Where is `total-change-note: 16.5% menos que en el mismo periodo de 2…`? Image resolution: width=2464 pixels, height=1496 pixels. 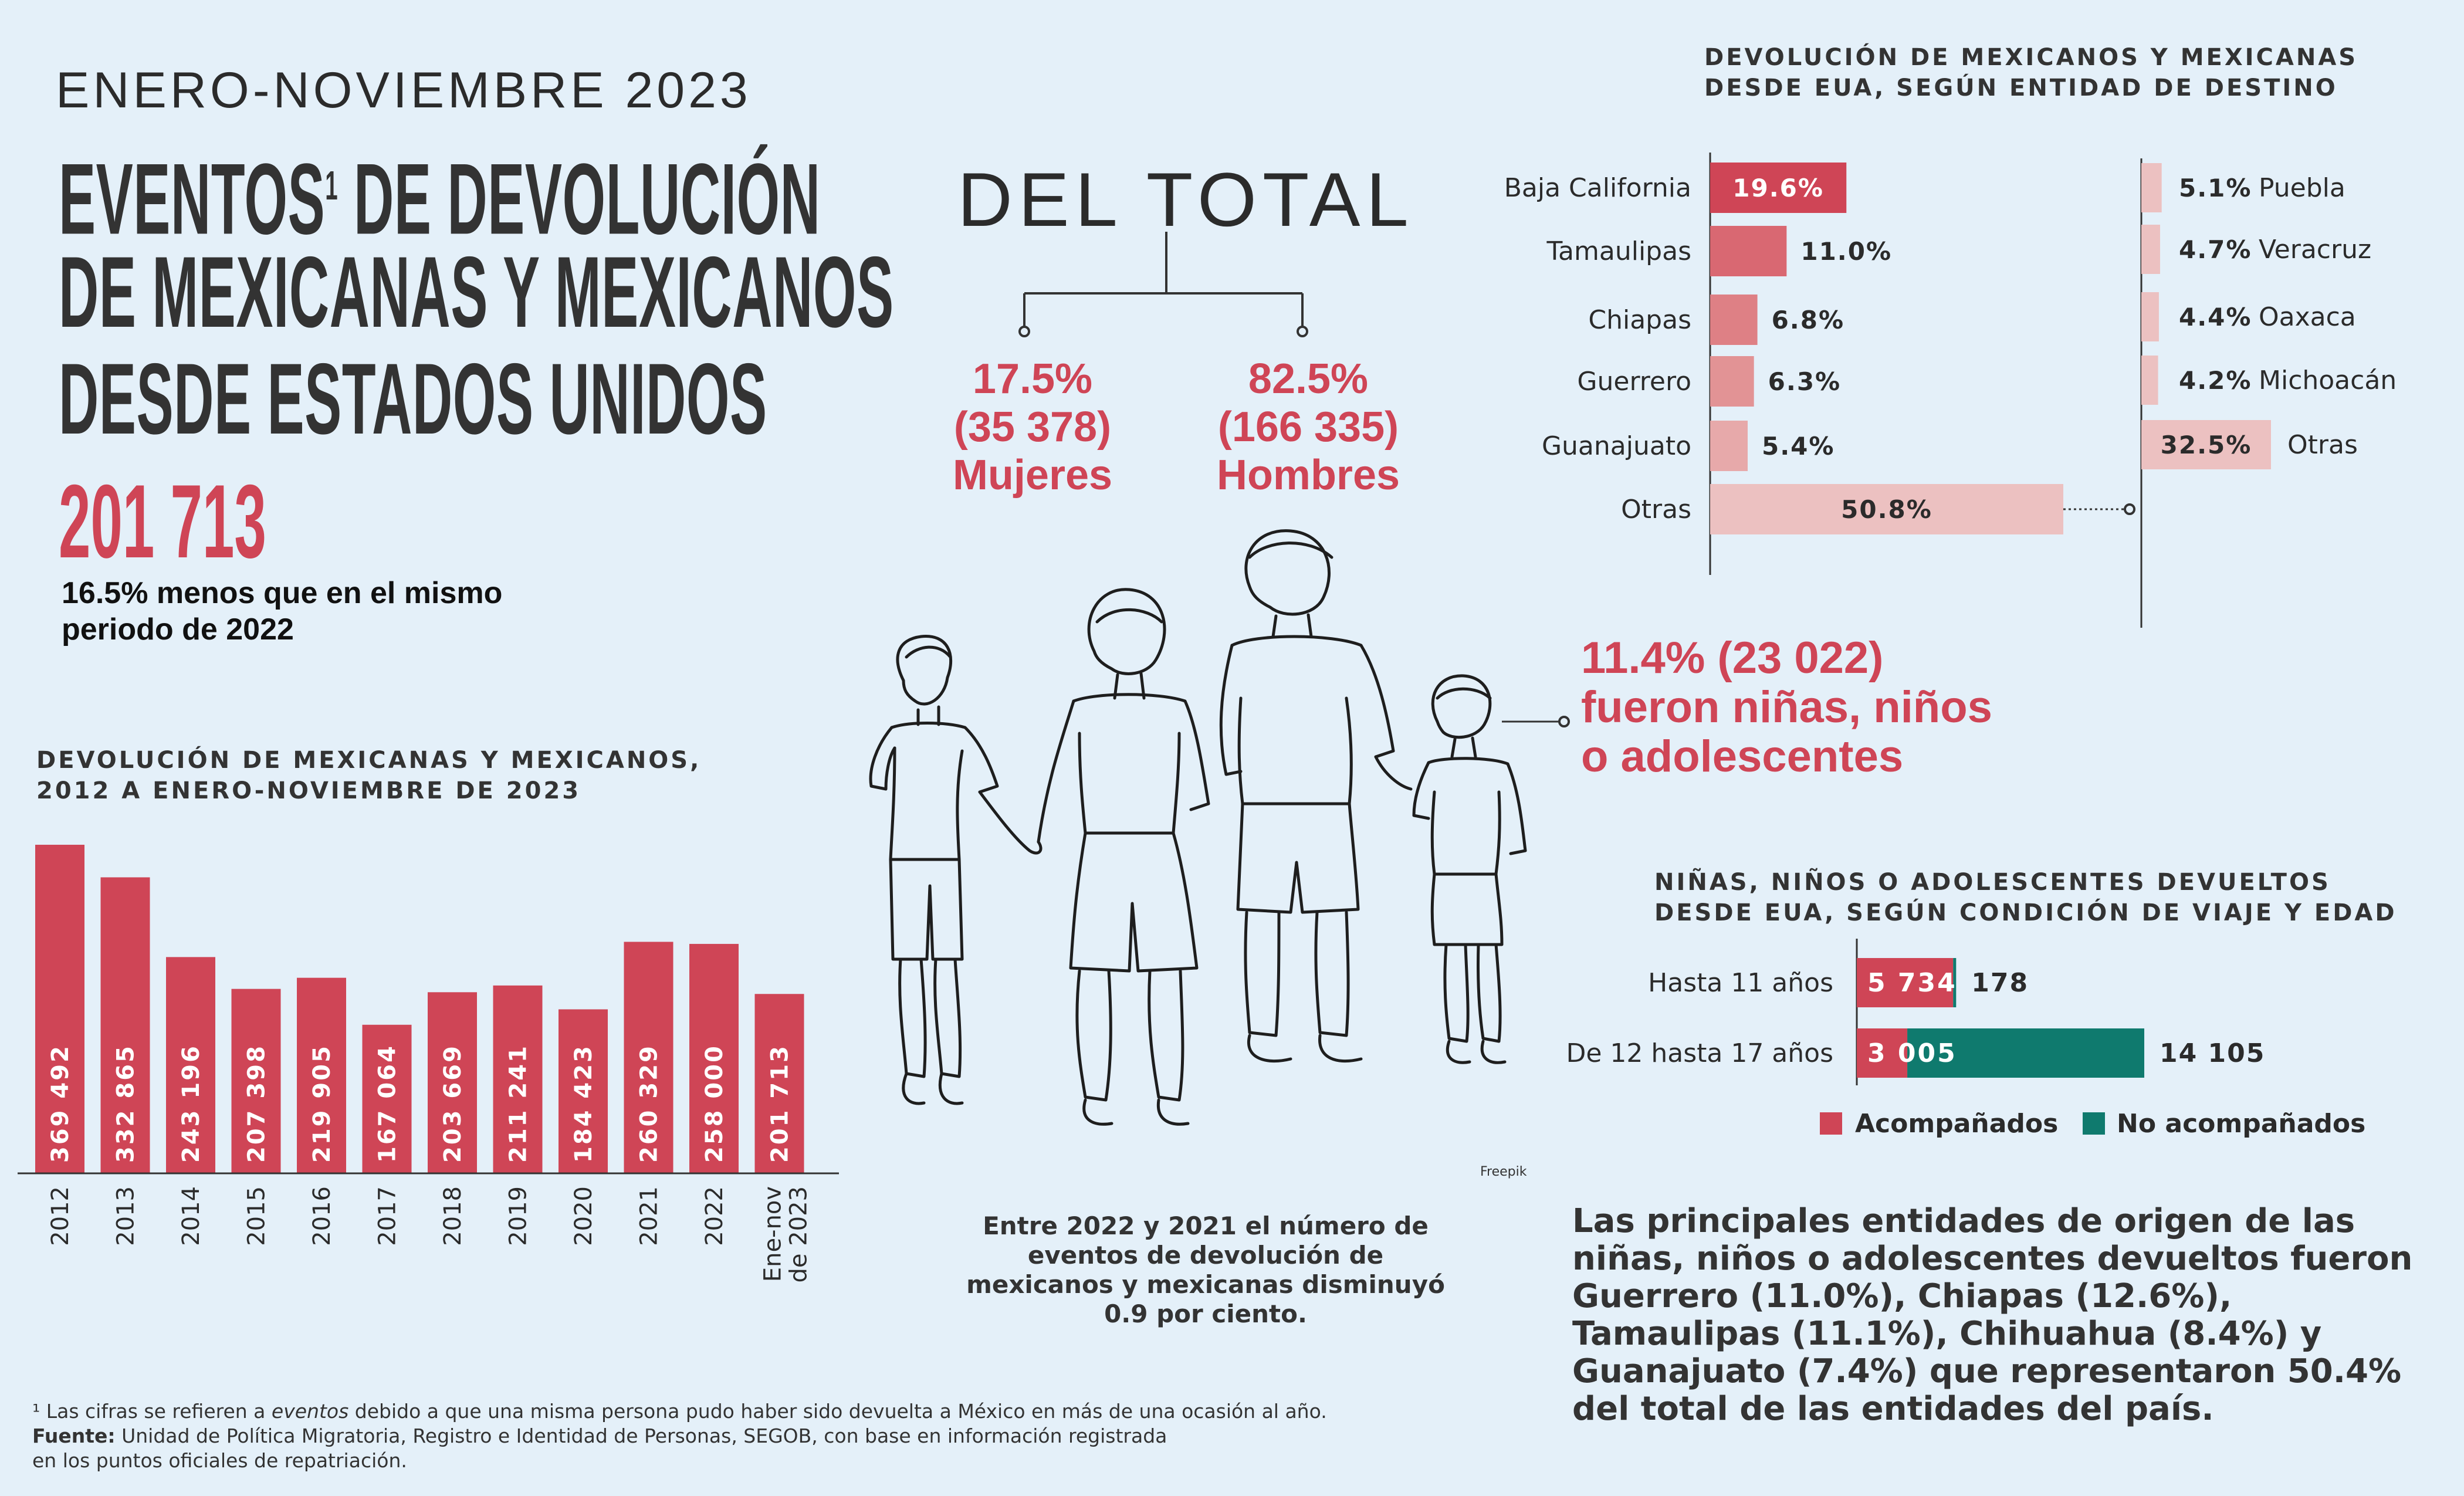
total-change-note: 16.5% menos que en el mismo periodo de 2… is located at coordinates (282, 611).